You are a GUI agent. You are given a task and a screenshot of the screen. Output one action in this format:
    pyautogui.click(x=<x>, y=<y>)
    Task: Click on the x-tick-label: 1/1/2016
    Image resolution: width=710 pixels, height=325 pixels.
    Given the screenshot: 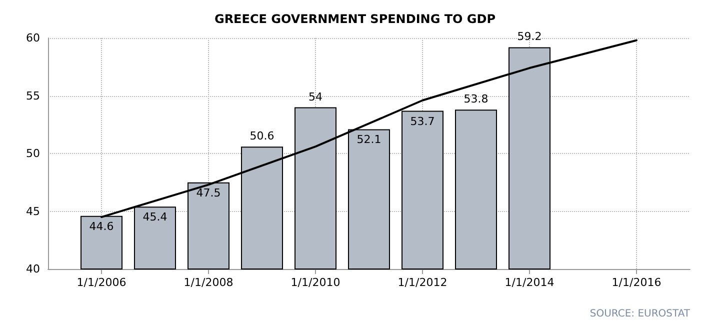 What is the action you would take?
    pyautogui.click(x=637, y=282)
    